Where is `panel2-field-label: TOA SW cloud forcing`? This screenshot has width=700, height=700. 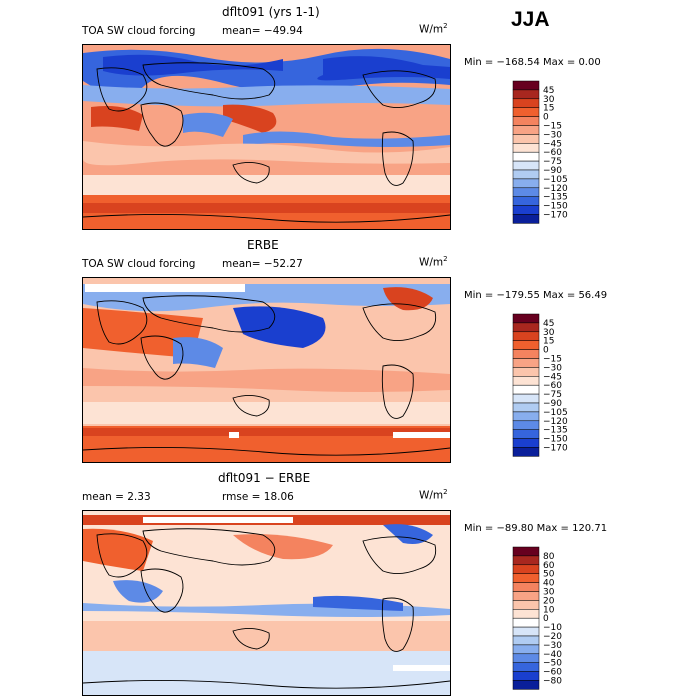 panel2-field-label: TOA SW cloud forcing is located at coordinates (139, 264).